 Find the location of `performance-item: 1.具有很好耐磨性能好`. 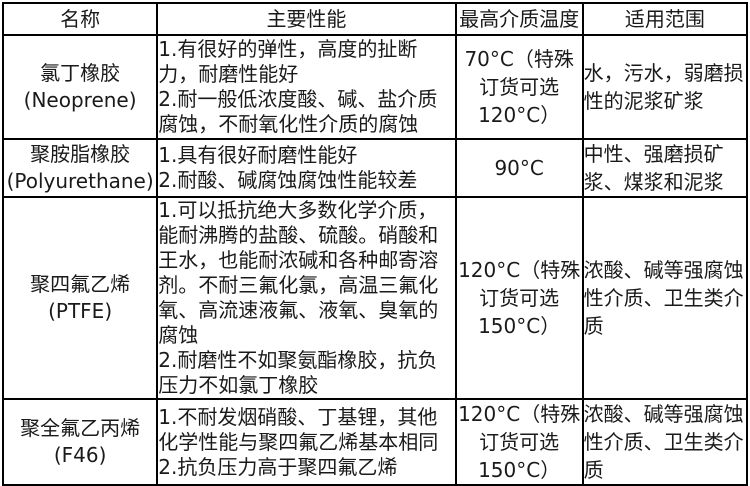

performance-item: 1.具有很好耐磨性能好 is located at coordinates (258, 155).